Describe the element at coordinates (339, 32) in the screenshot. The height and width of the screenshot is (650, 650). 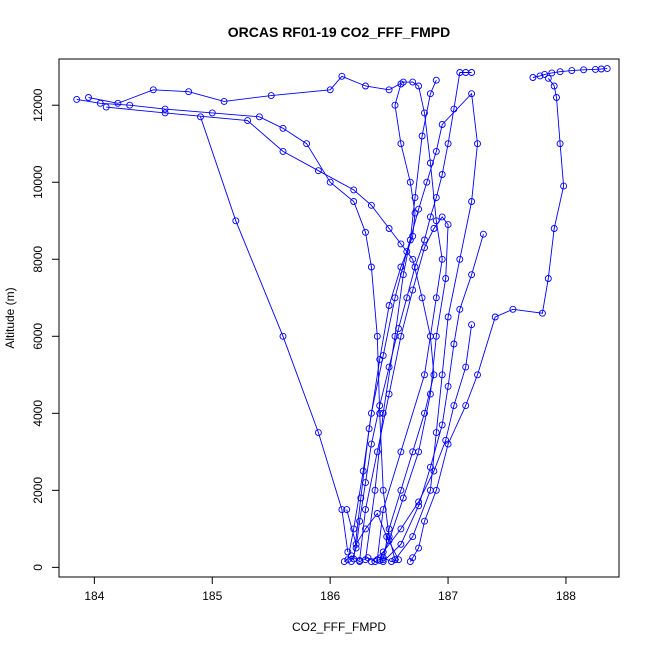
I see `chart-title: ORCAS RF01-19 CO2_FFF_FMPD` at that location.